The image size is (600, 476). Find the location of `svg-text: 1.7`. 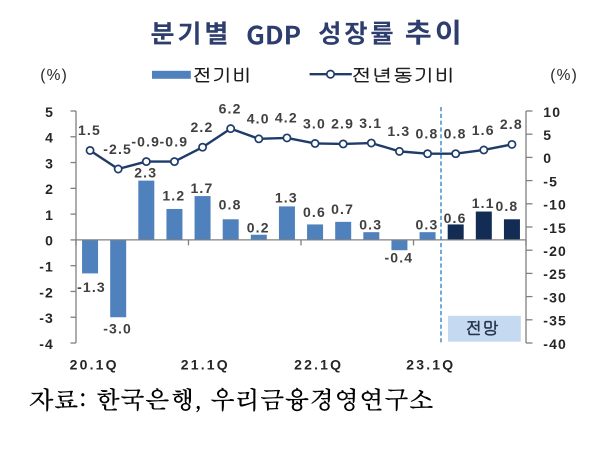

svg-text: 1.7 is located at coordinates (201, 188).